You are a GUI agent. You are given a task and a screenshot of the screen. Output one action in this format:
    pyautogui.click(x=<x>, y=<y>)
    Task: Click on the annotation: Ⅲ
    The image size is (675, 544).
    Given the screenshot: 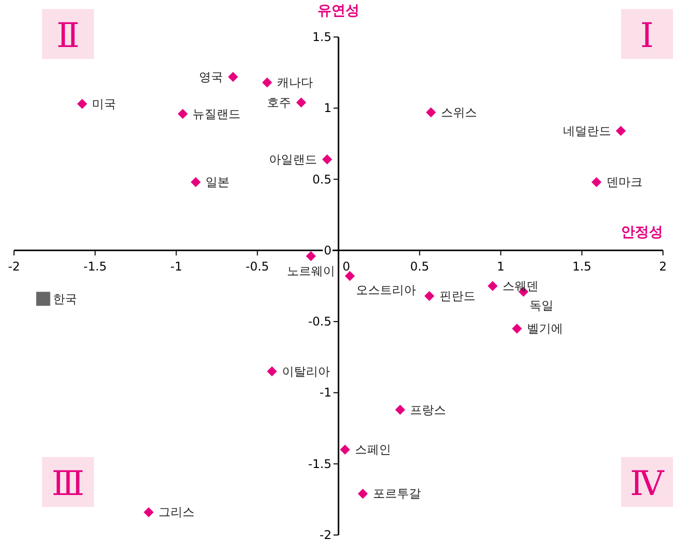 What is the action you would take?
    pyautogui.click(x=68, y=484)
    